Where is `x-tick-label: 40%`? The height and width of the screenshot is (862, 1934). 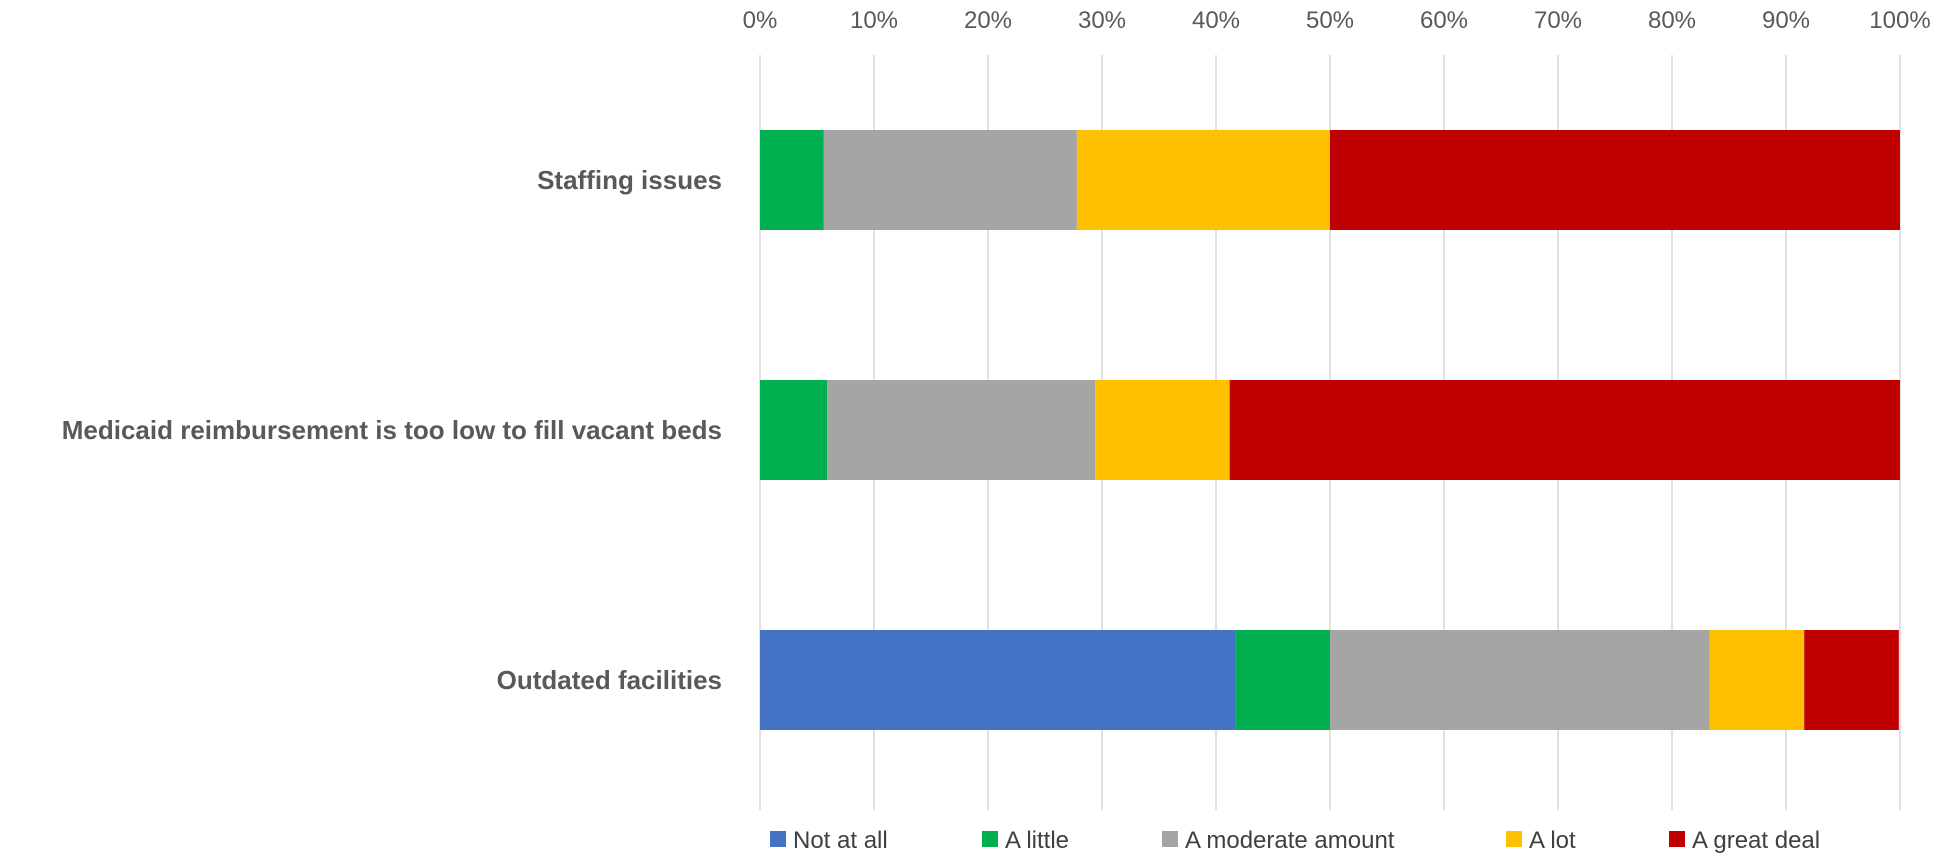 x-tick-label: 40% is located at coordinates (1216, 20).